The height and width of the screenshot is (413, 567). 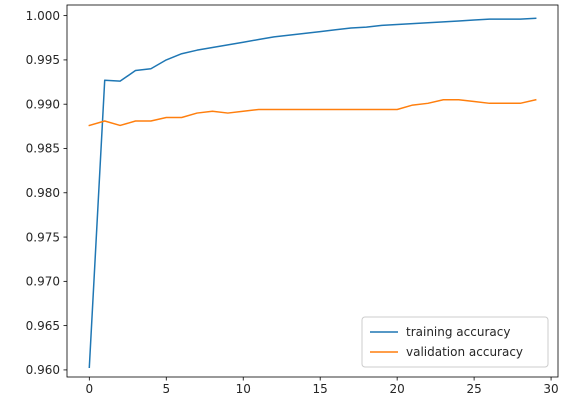 What do you see at coordinates (43, 326) in the screenshot?
I see `y-tick-label: 0.965` at bounding box center [43, 326].